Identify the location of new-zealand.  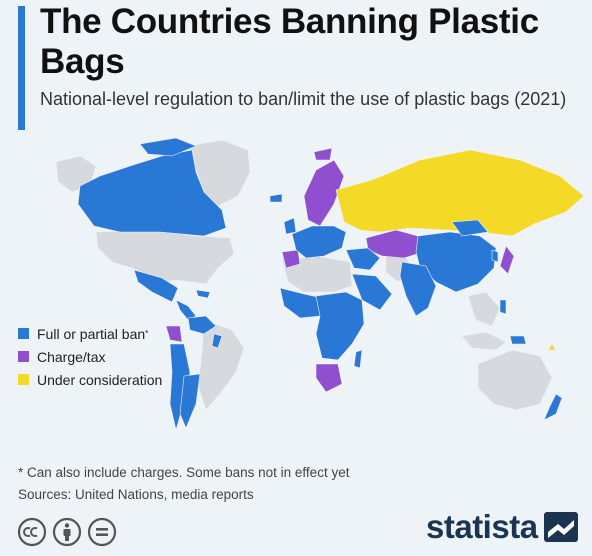
(553, 407).